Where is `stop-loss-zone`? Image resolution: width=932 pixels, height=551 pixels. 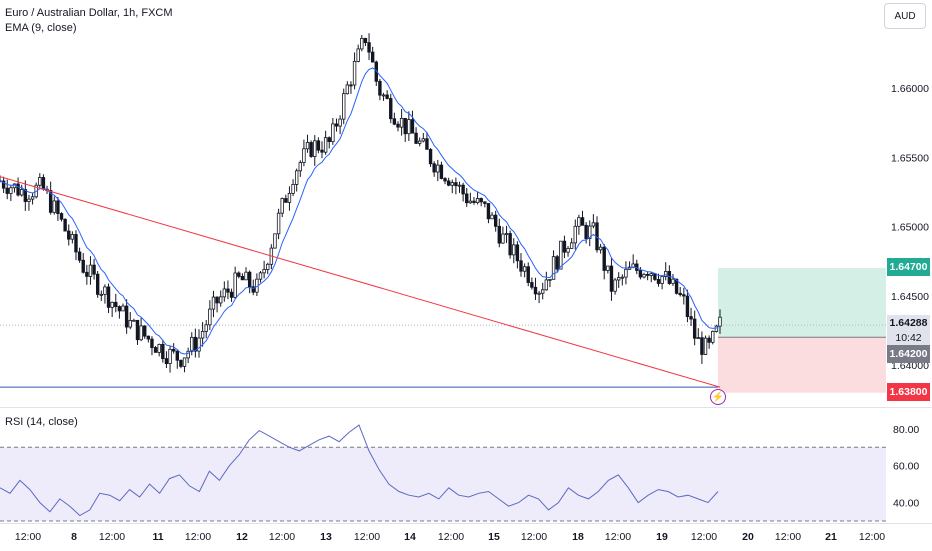 stop-loss-zone is located at coordinates (802, 365).